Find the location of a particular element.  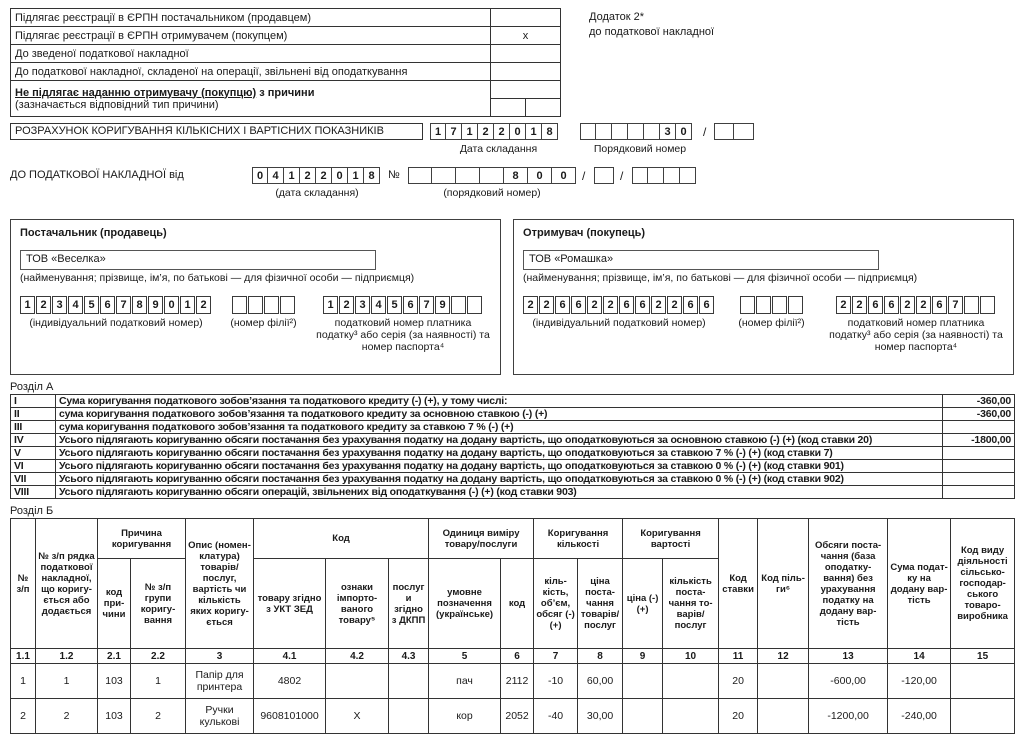

supplier-name-input: ТОВ «Веселка» is located at coordinates (198, 260).